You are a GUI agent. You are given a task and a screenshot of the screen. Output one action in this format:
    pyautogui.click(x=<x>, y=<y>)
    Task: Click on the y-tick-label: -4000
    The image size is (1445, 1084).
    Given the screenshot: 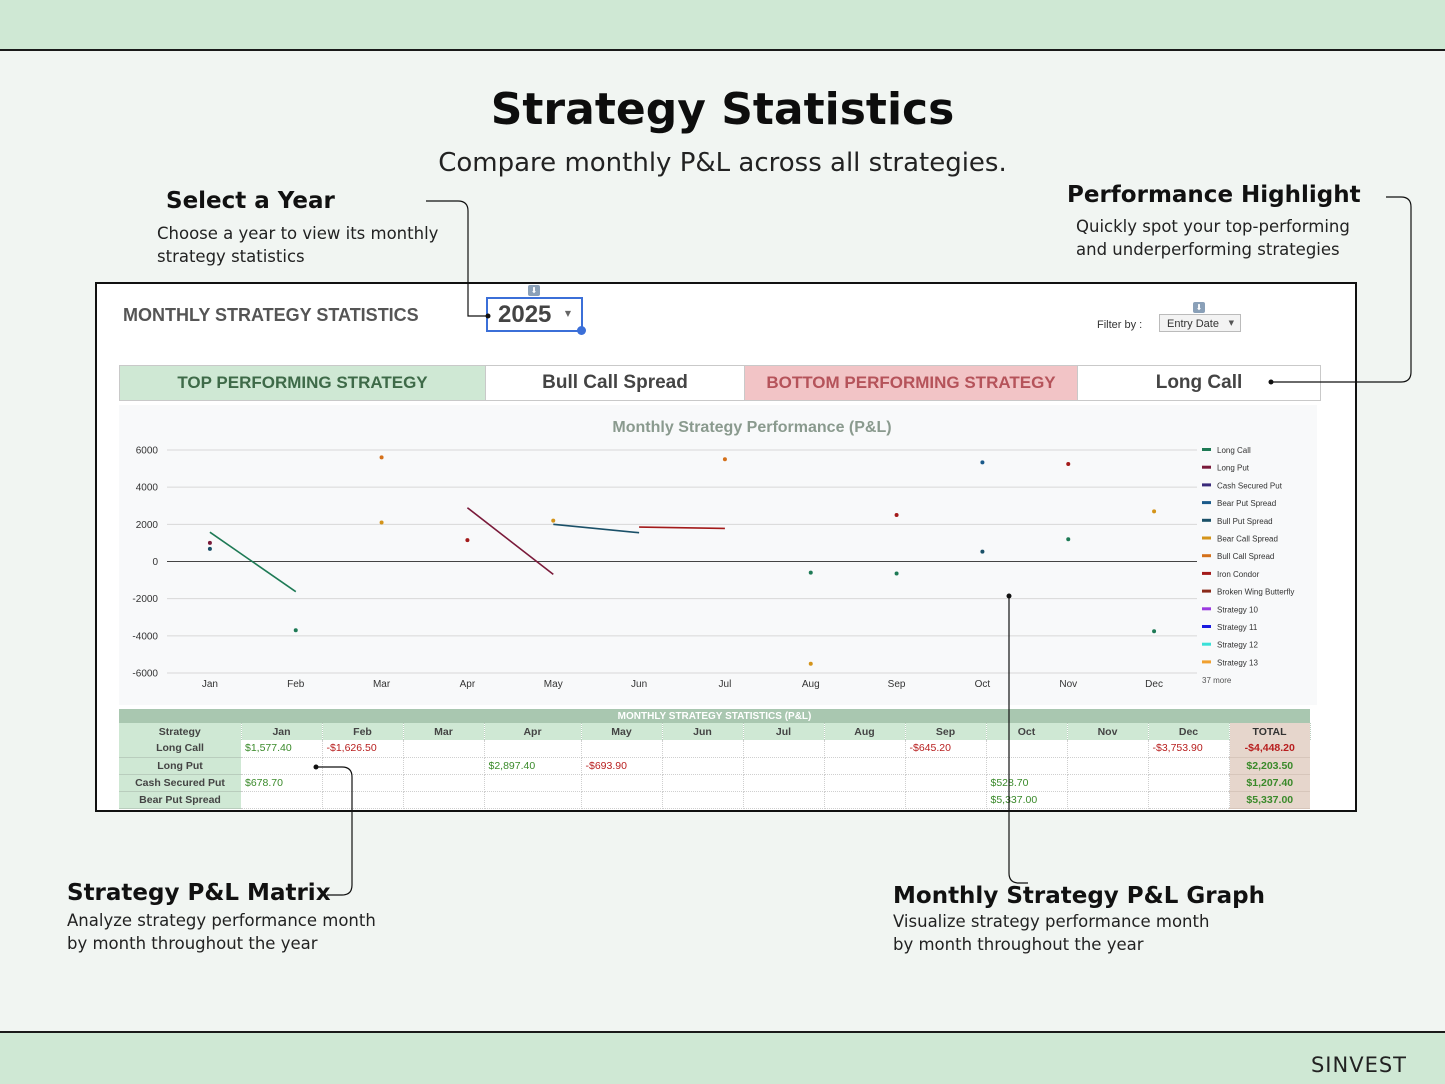 What is the action you would take?
    pyautogui.click(x=145, y=636)
    